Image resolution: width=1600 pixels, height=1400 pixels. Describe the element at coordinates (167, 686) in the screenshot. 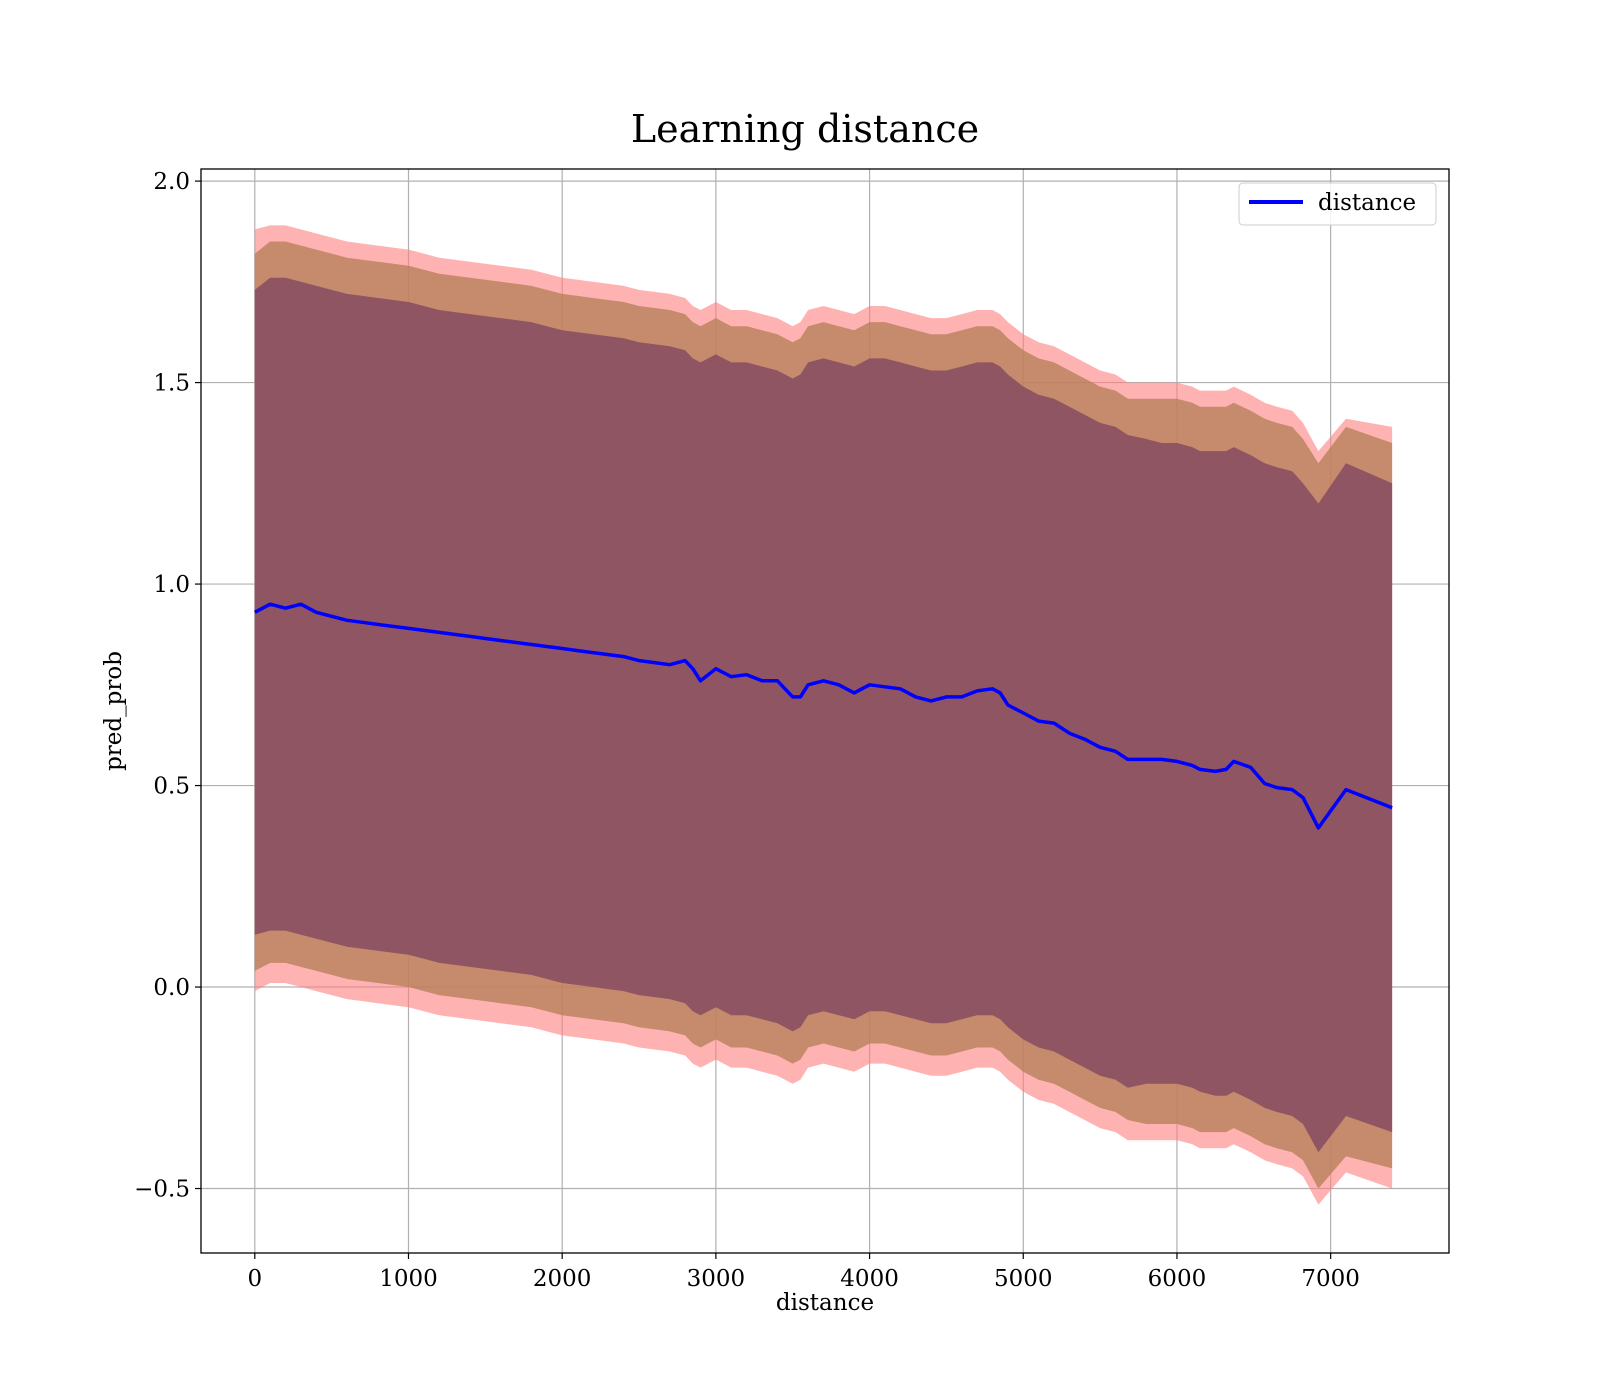

I see `y-axis-ticks: −0.5 0.0 0.5 1.0 1.5 2.0` at that location.